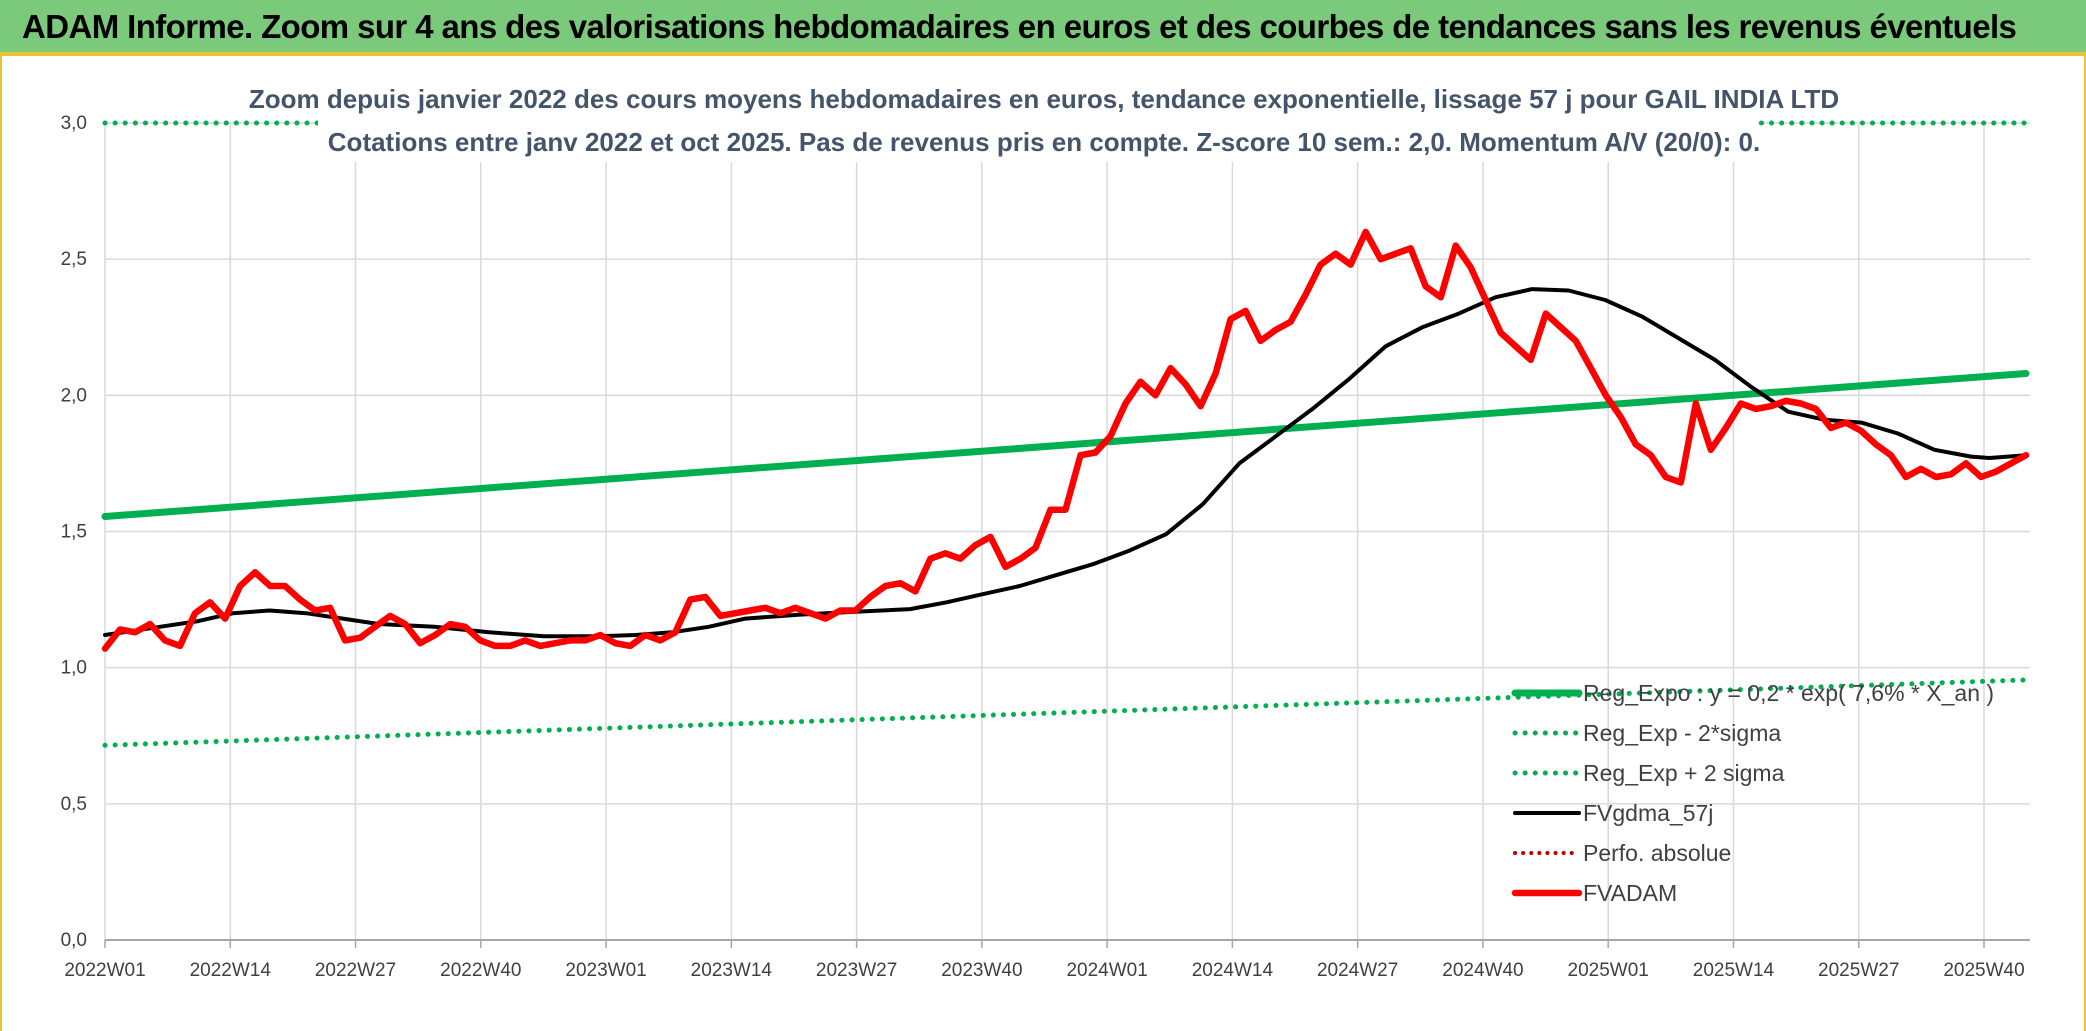 The width and height of the screenshot is (2086, 1031). What do you see at coordinates (231, 970) in the screenshot?
I see `x-tick-label: 2022W14` at bounding box center [231, 970].